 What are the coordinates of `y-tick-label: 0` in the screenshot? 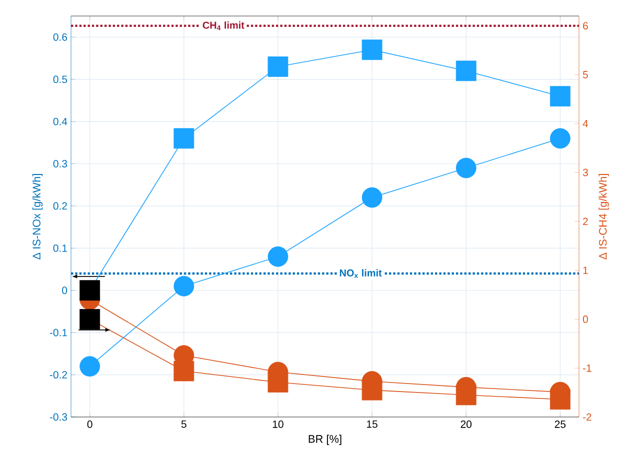 It's located at (65, 290).